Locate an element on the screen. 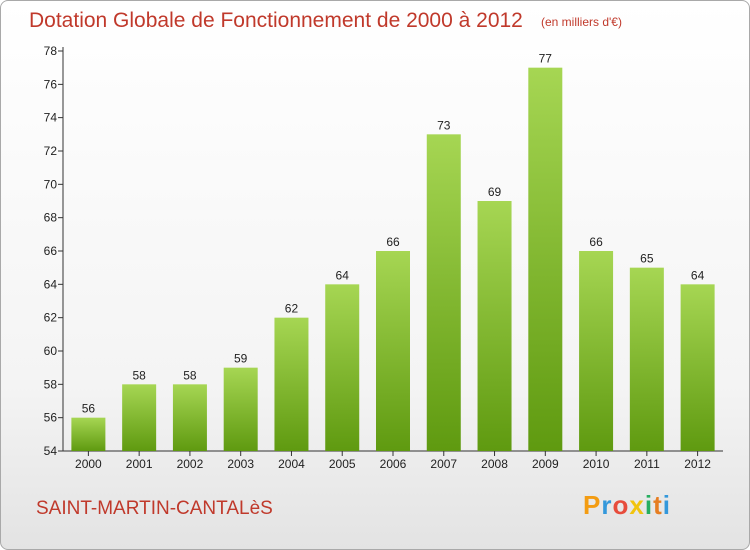 This screenshot has height=550, width=750. y-tick-label: 58 is located at coordinates (51, 384).